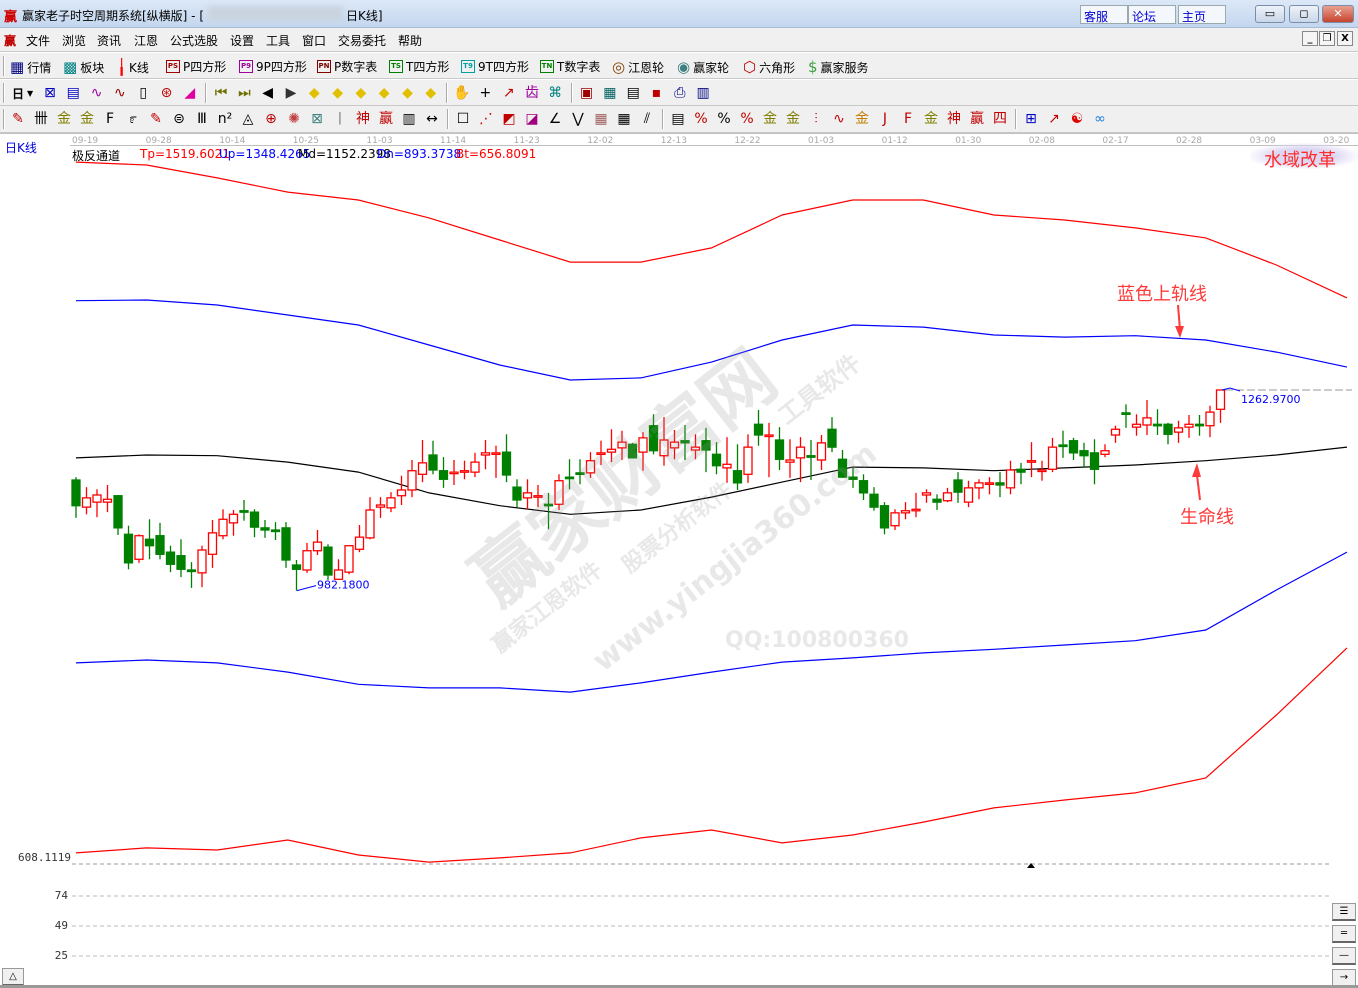 The height and width of the screenshot is (988, 1358). What do you see at coordinates (347, 67) in the screenshot?
I see `toolbar-pn-button: PN P数字表` at bounding box center [347, 67].